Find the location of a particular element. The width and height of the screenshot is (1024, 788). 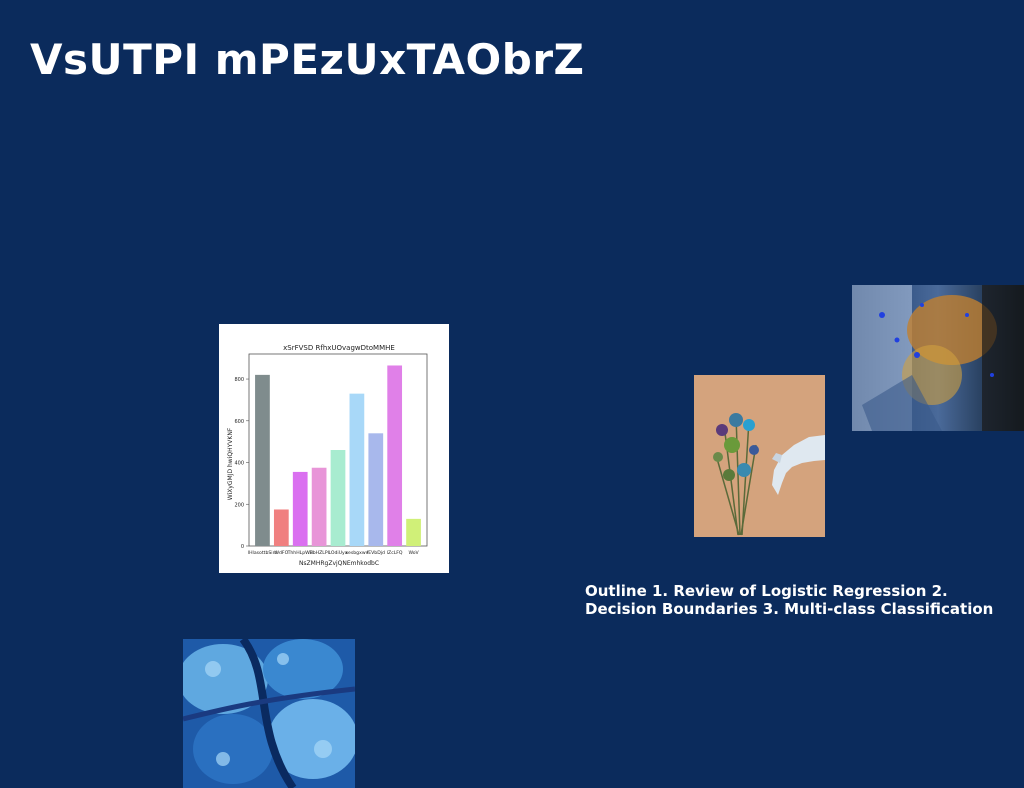

chart-x-tick-label: LOdiUyx is located at coordinates (337, 553).